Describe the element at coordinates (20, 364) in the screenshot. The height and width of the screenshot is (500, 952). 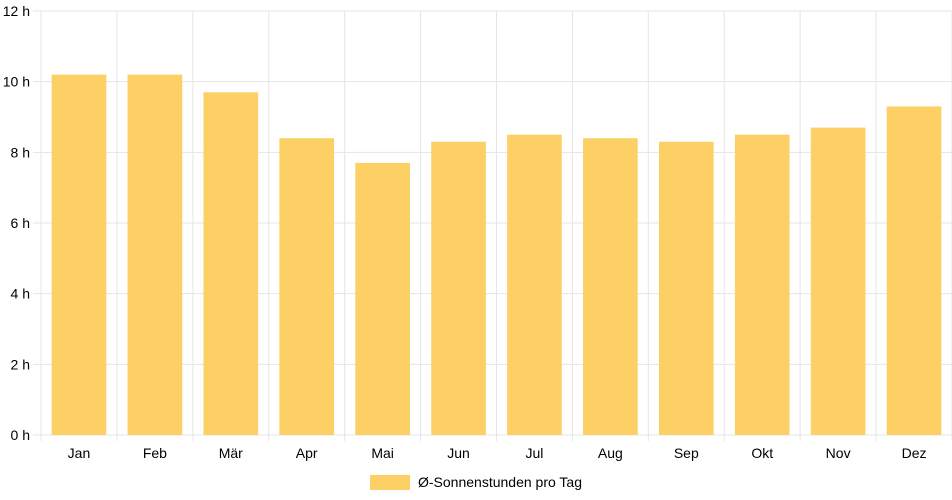
I see `y-tick-label: 2 h` at that location.